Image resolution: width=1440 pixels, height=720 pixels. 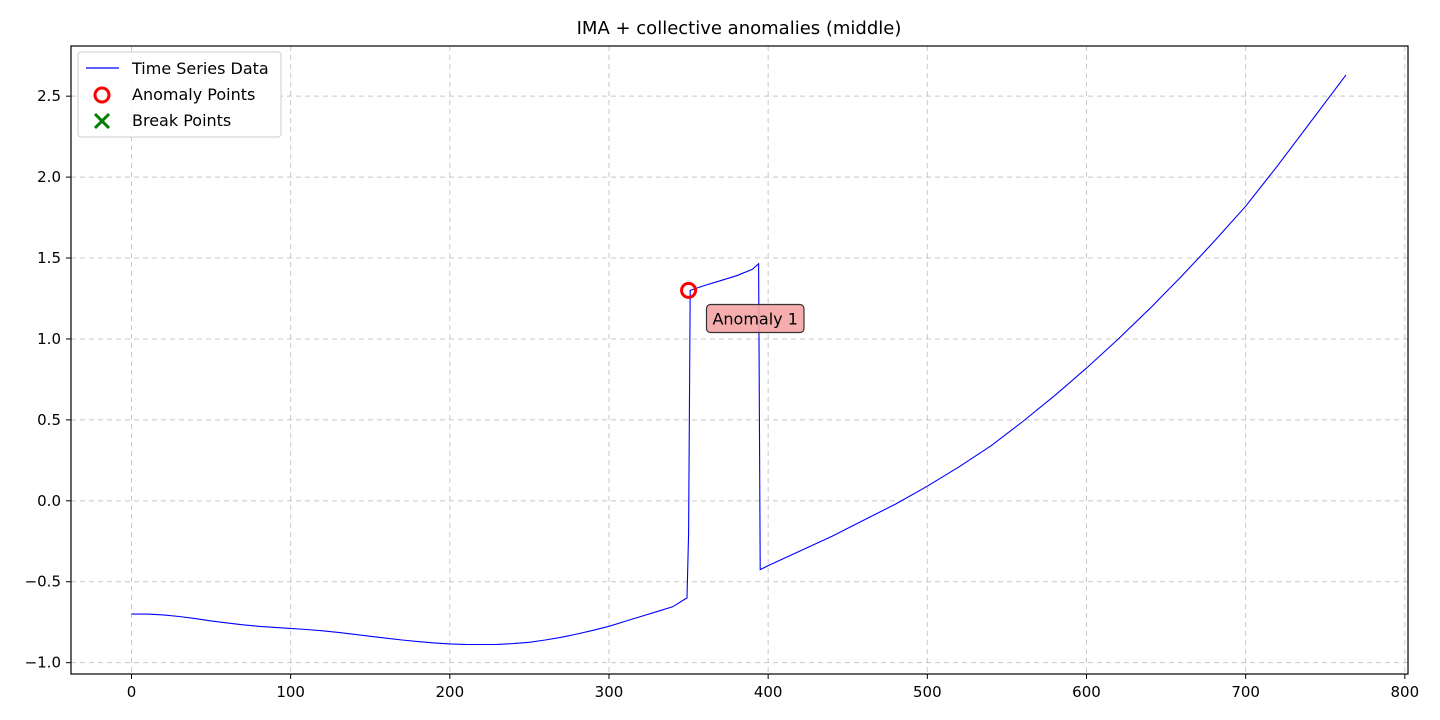 I want to click on legend-box, so click(x=179, y=94).